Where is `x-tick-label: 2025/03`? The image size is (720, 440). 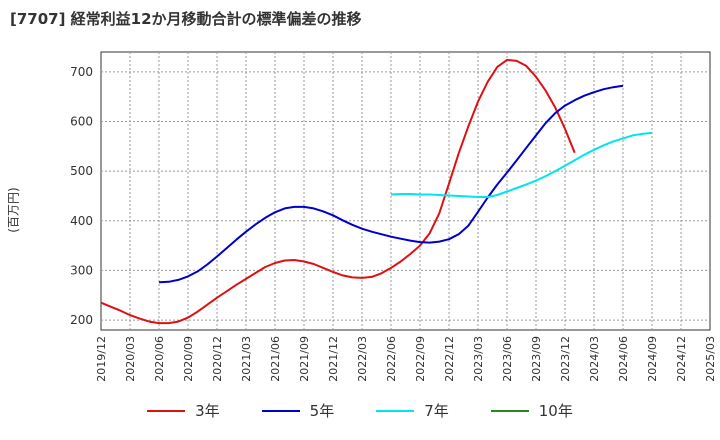
x-tick-label: 2025/03 is located at coordinates (710, 359).